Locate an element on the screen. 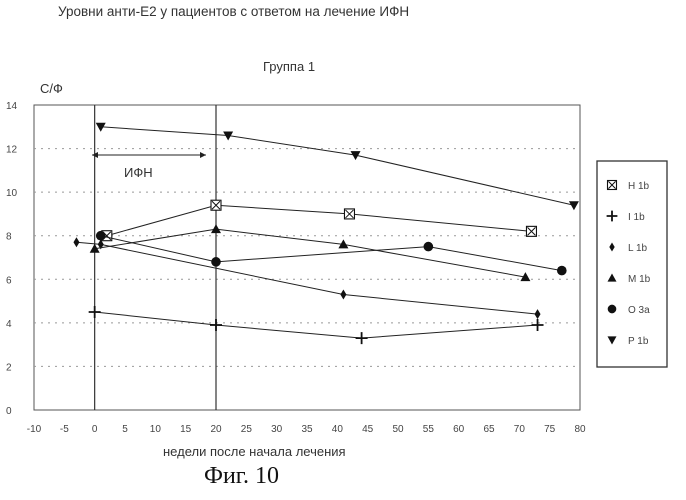 The image size is (686, 500). legend-label: I 1b is located at coordinates (636, 217).